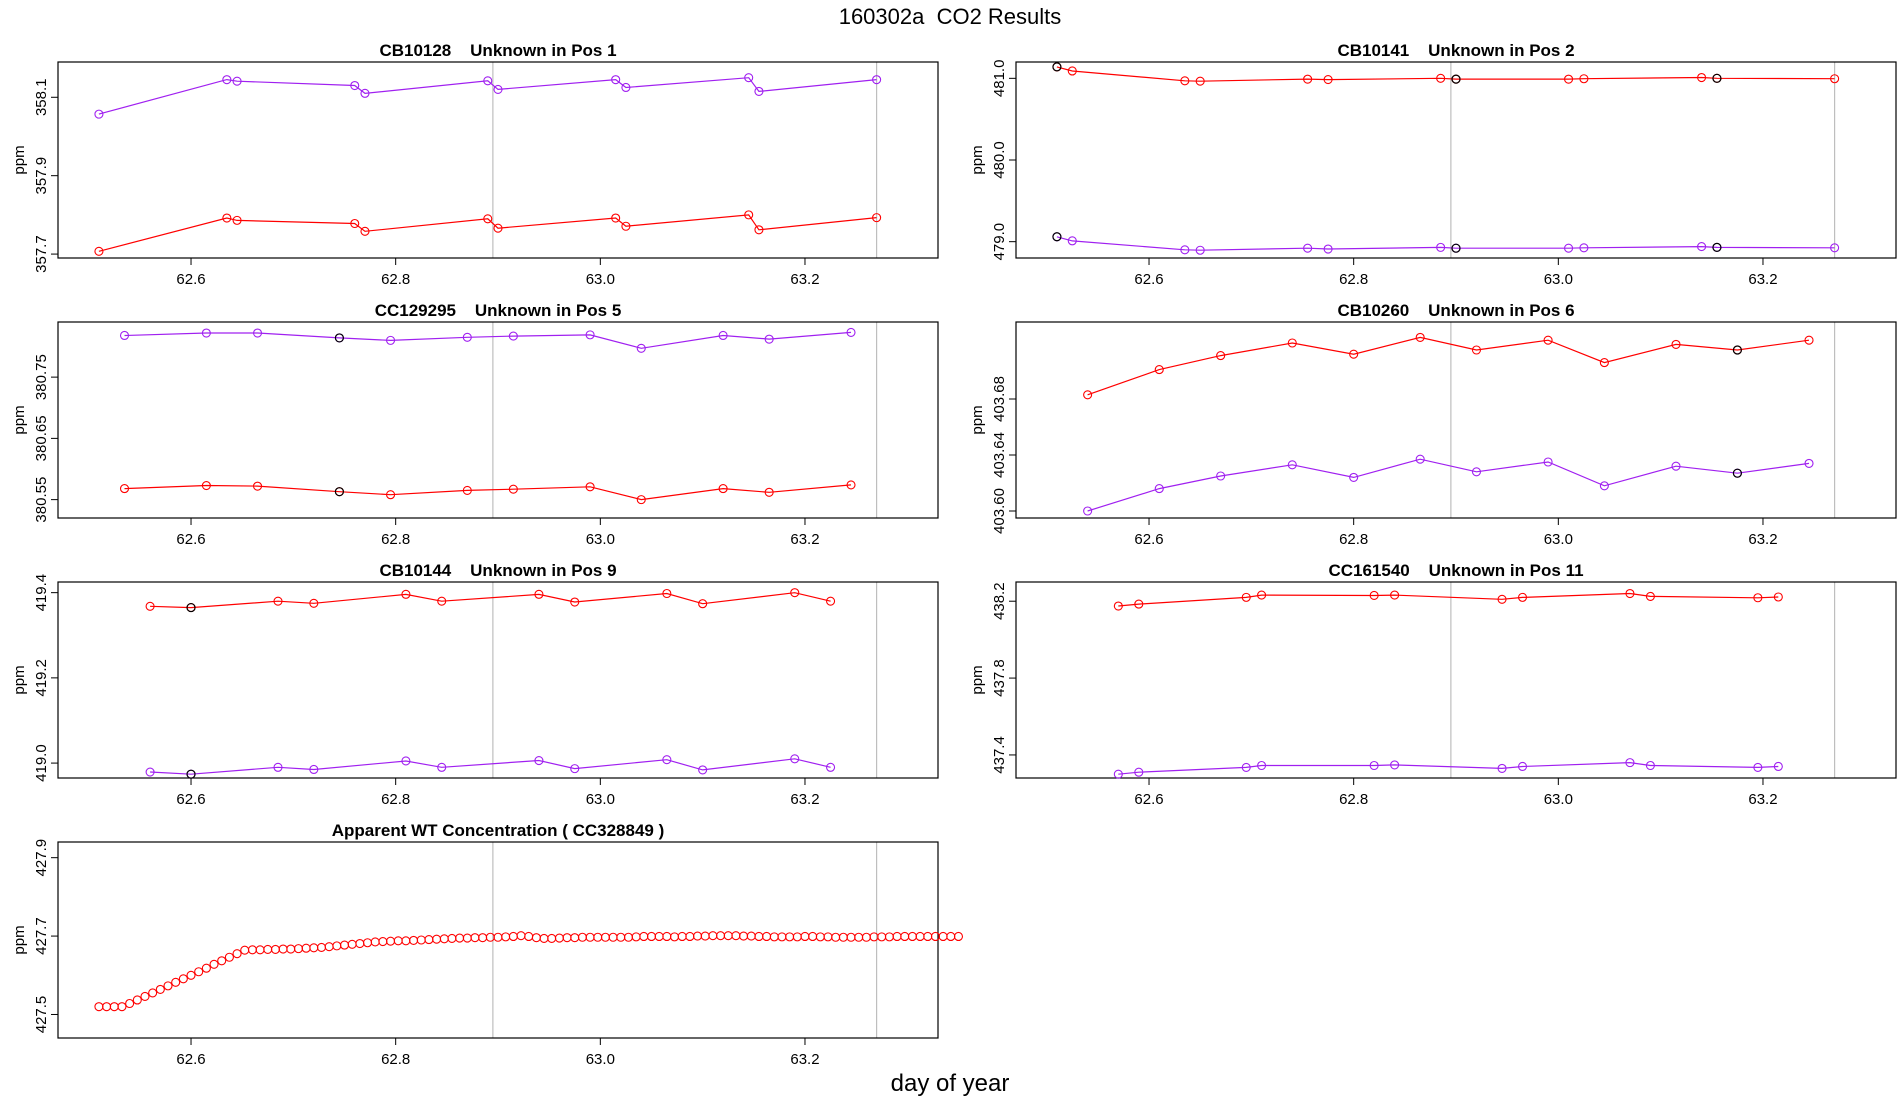  I want to click on flagged-point, so click(339, 338).